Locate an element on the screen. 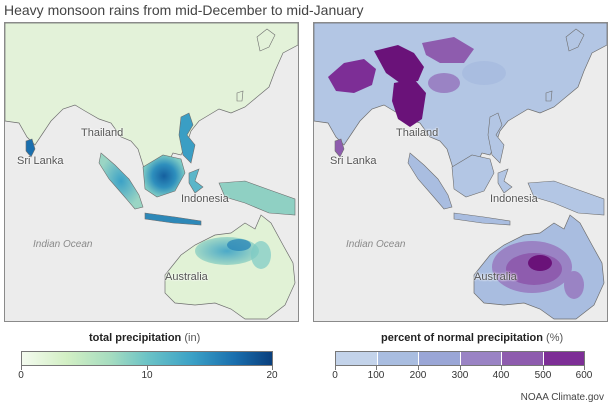 The image size is (610, 407). india-extreme-area is located at coordinates (352, 76).